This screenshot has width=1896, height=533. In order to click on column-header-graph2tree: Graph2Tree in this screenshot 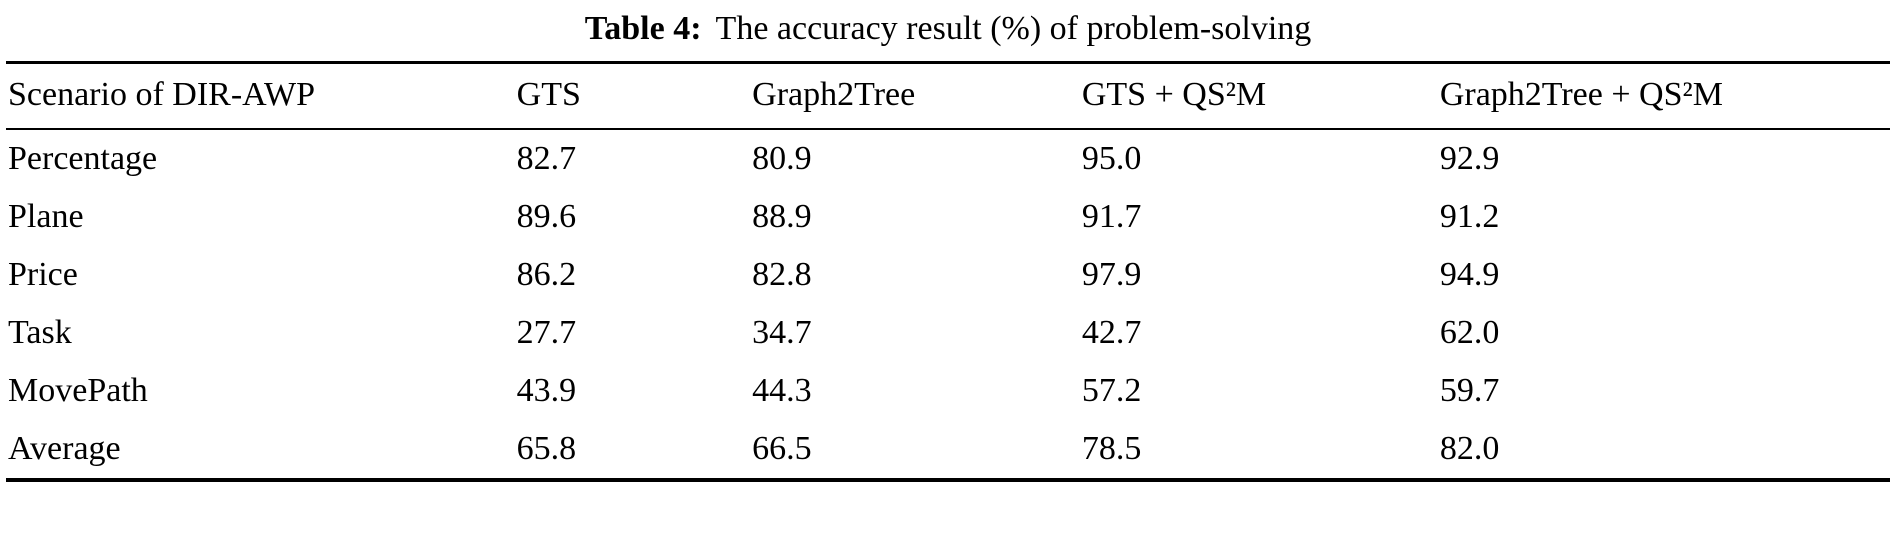, I will do `click(915, 96)`.